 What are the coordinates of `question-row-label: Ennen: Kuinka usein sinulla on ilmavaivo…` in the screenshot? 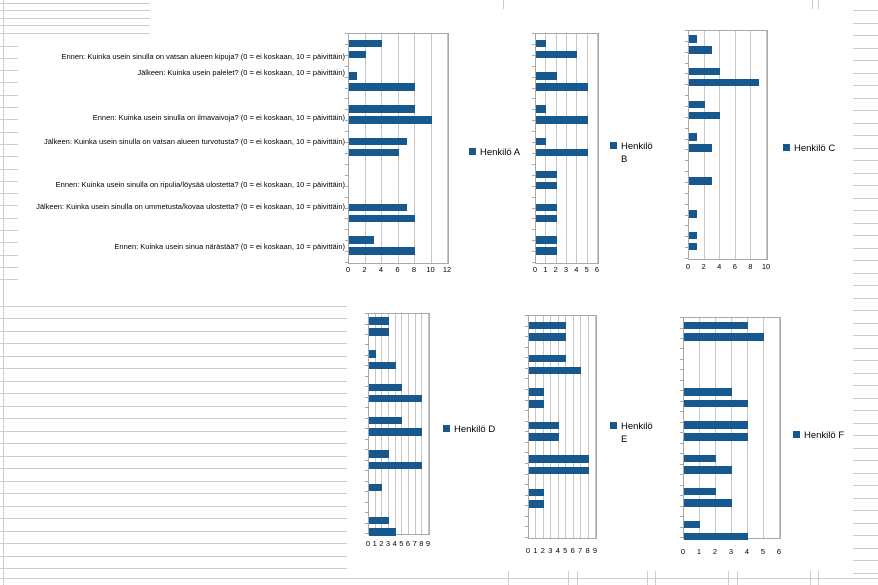 It's located at (218, 117).